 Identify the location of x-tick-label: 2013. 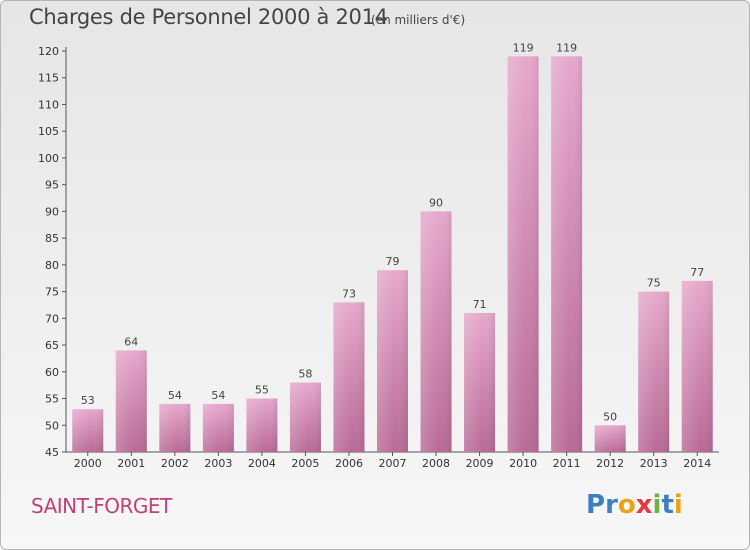
(654, 463).